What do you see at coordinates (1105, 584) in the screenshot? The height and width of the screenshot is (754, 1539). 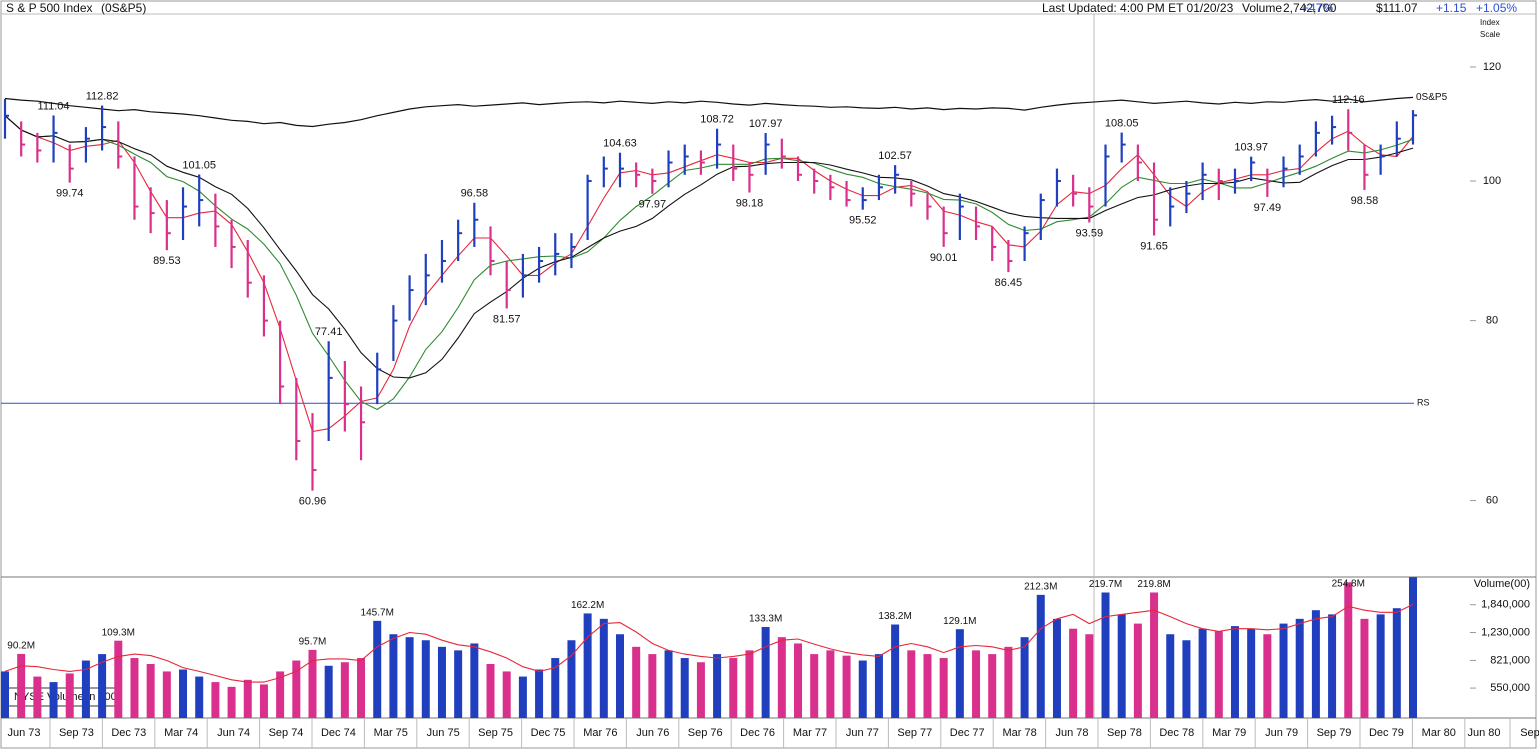 I see `volume-label: 219.7M` at bounding box center [1105, 584].